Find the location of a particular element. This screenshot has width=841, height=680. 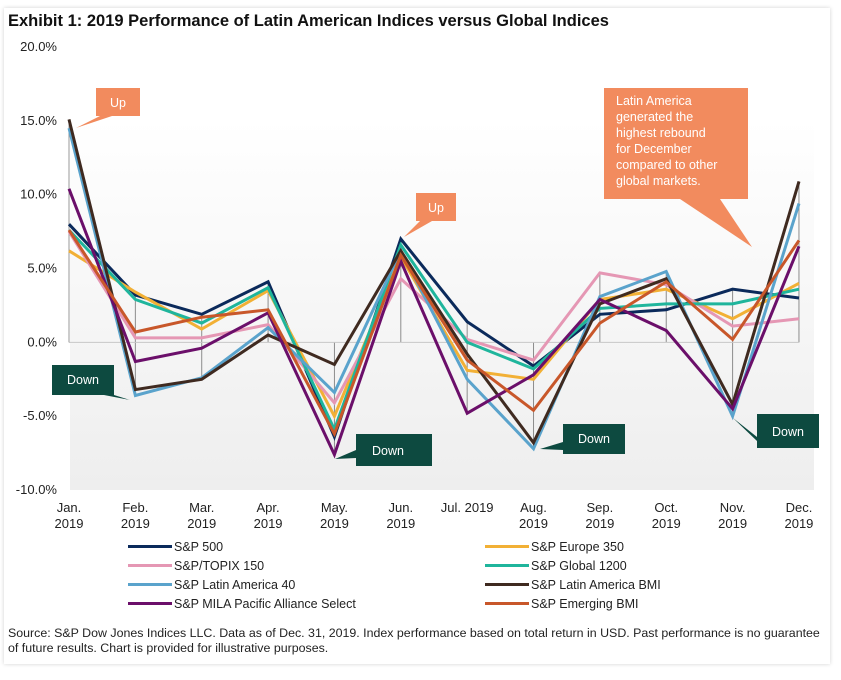

legend-item: S&P/TOPIX 150 is located at coordinates (196, 566).